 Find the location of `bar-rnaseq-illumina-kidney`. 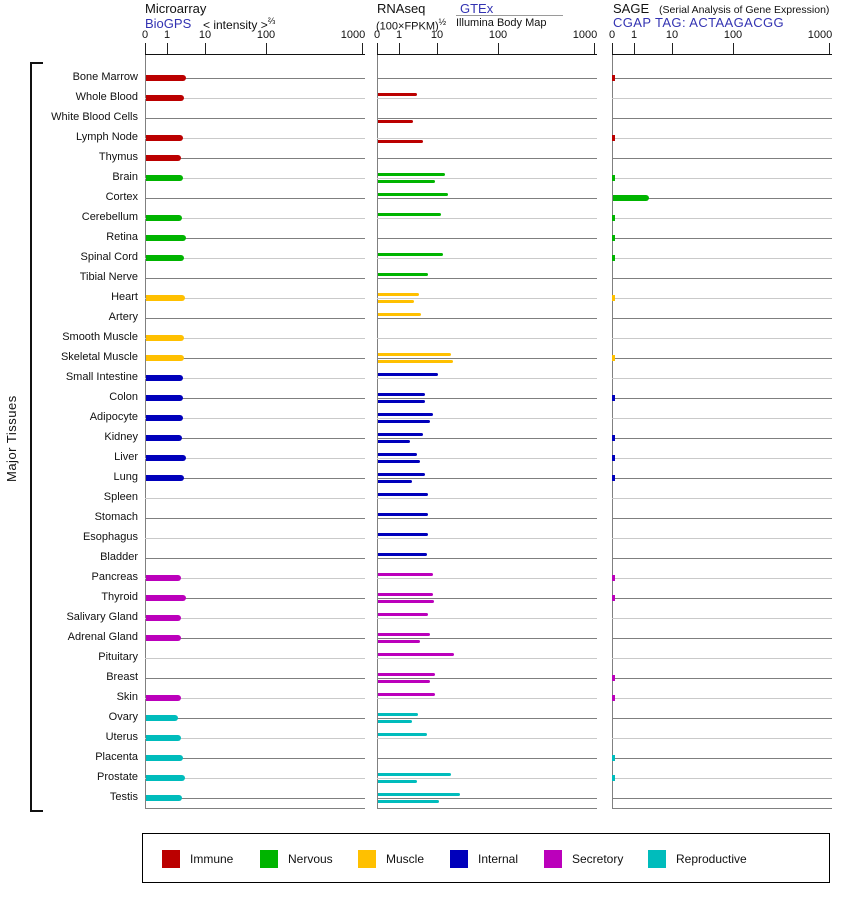

bar-rnaseq-illumina-kidney is located at coordinates (394, 441).